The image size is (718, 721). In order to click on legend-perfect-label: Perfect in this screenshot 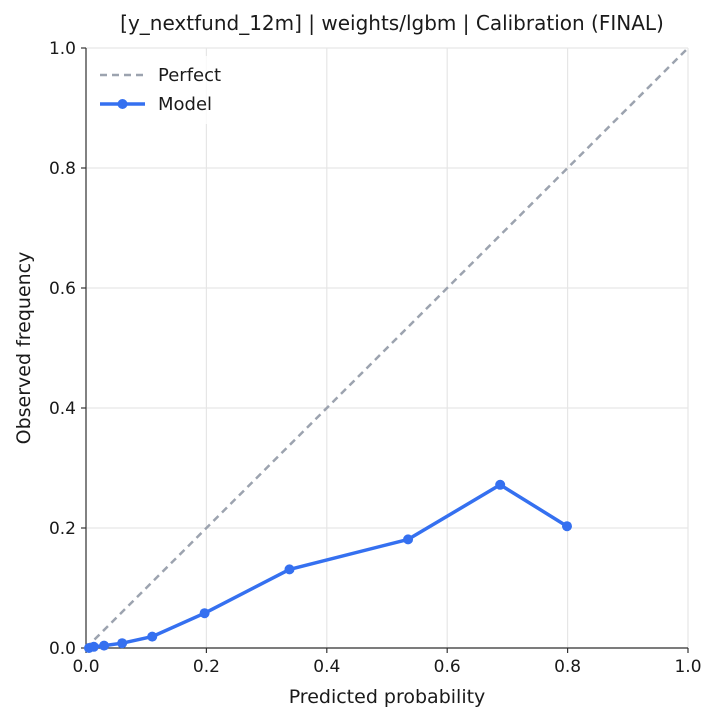, I will do `click(189, 75)`.